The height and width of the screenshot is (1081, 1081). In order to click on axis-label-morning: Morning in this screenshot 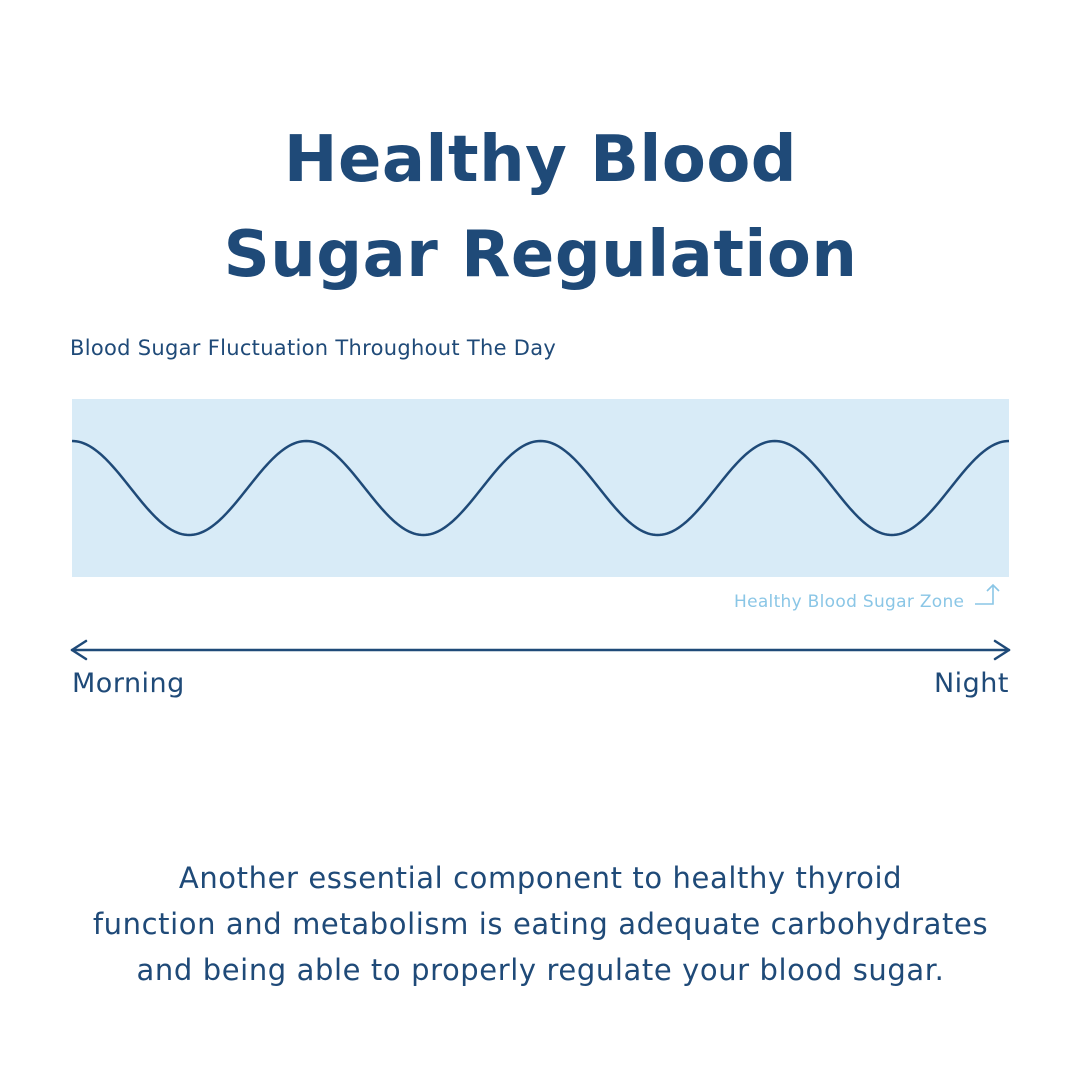, I will do `click(128, 683)`.